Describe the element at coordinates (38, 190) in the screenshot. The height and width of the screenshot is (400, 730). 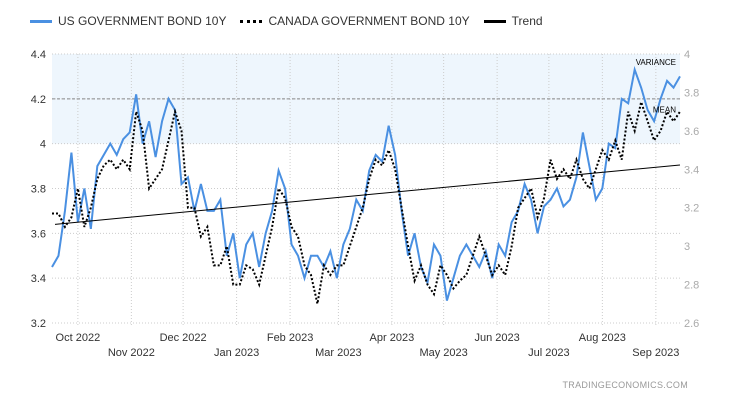
I see `y-tick-left: 3.8` at that location.